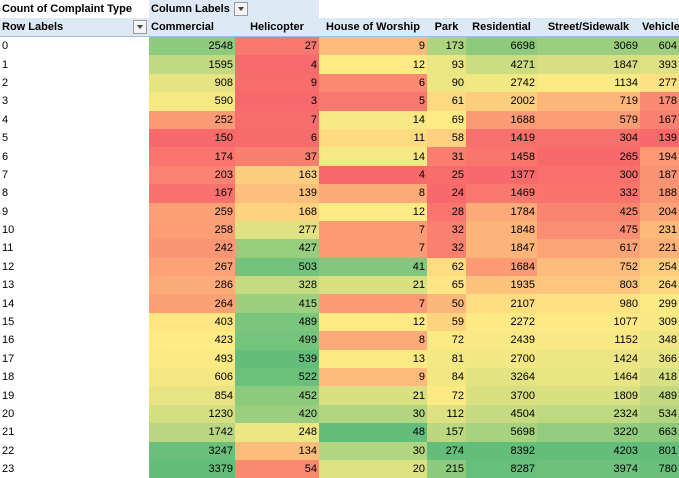  What do you see at coordinates (659, 432) in the screenshot?
I see `value-cell: 663` at bounding box center [659, 432].